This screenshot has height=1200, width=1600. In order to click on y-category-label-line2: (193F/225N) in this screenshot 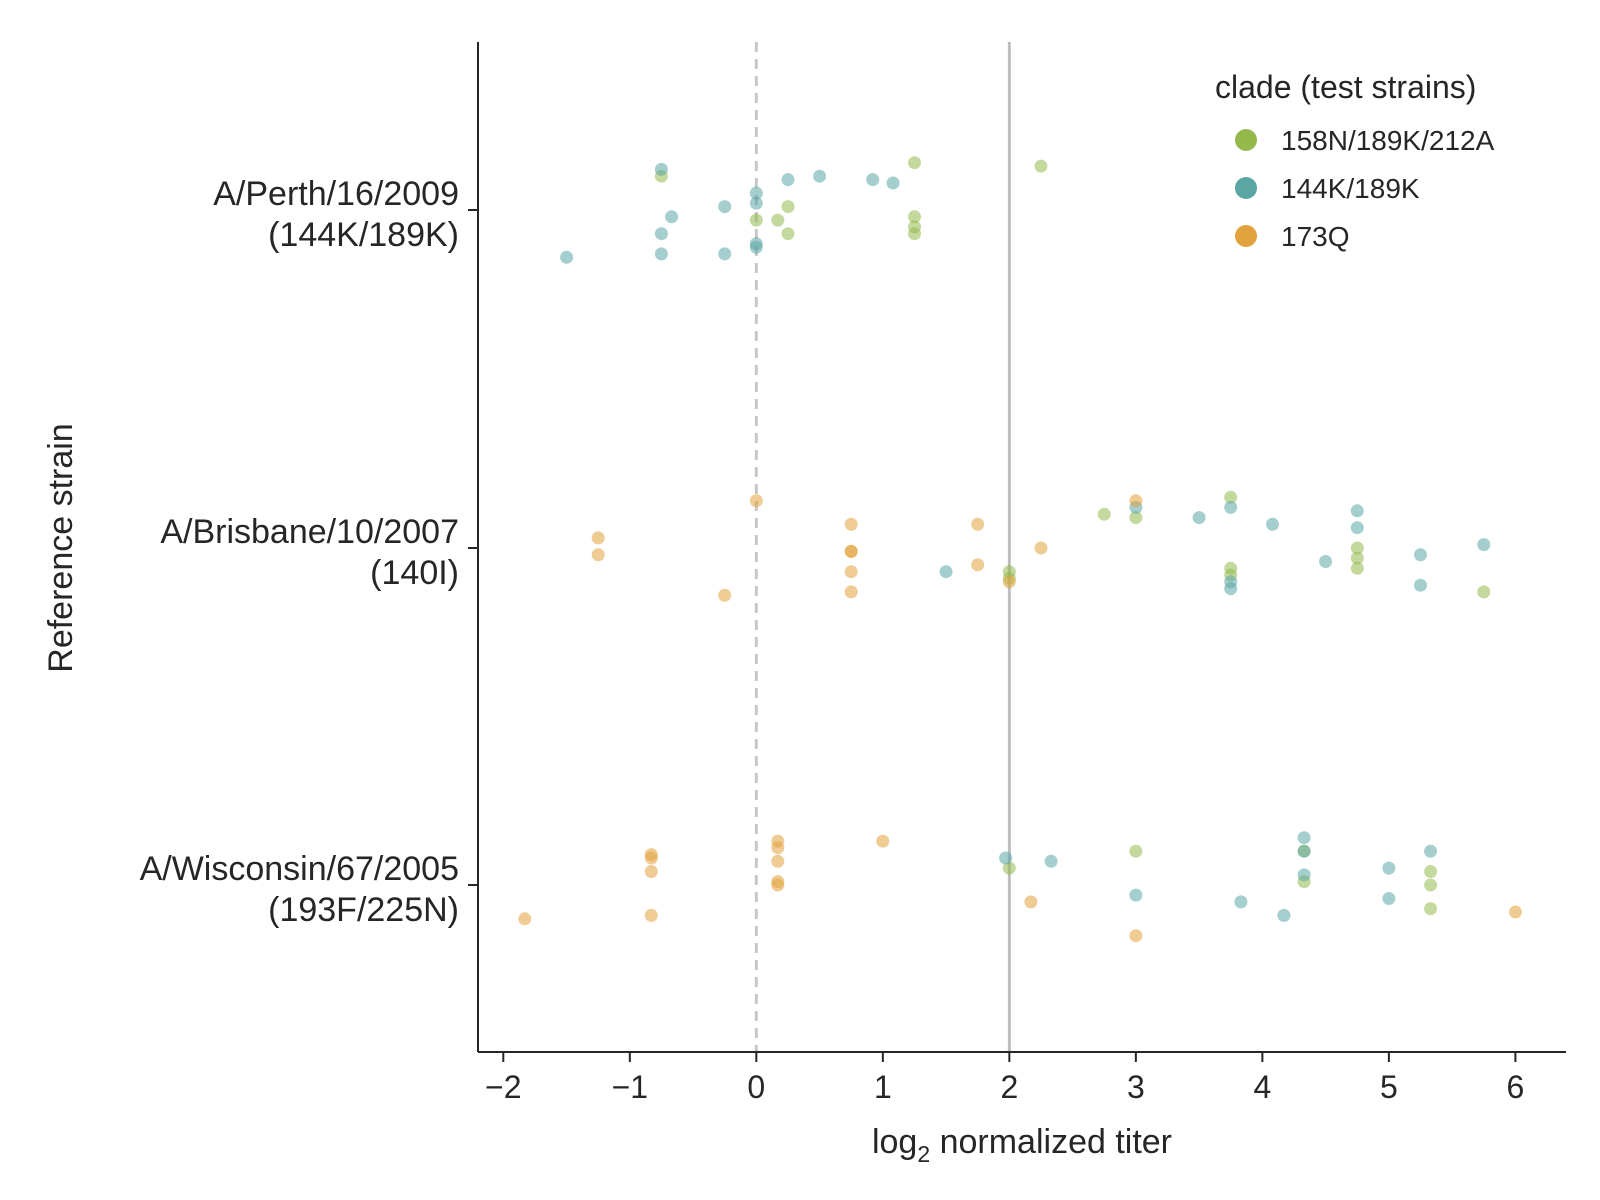, I will do `click(363, 910)`.